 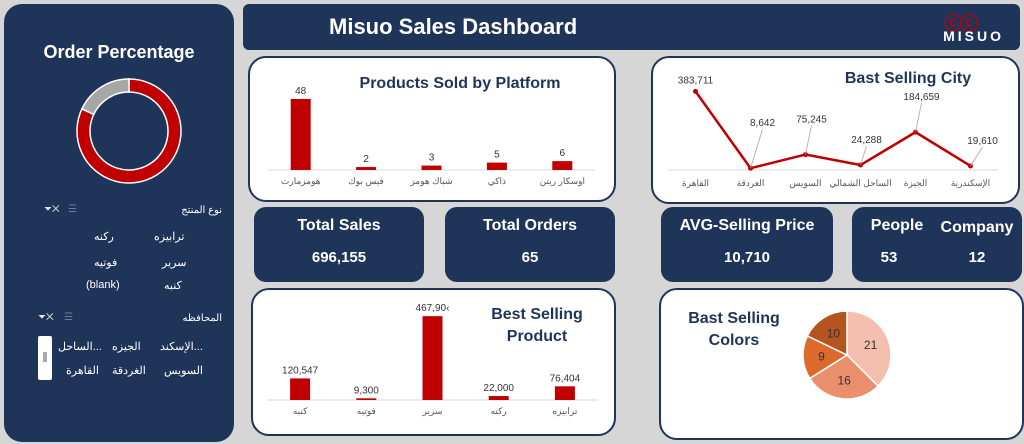 I want to click on pie-label-3: 10, so click(x=834, y=333).